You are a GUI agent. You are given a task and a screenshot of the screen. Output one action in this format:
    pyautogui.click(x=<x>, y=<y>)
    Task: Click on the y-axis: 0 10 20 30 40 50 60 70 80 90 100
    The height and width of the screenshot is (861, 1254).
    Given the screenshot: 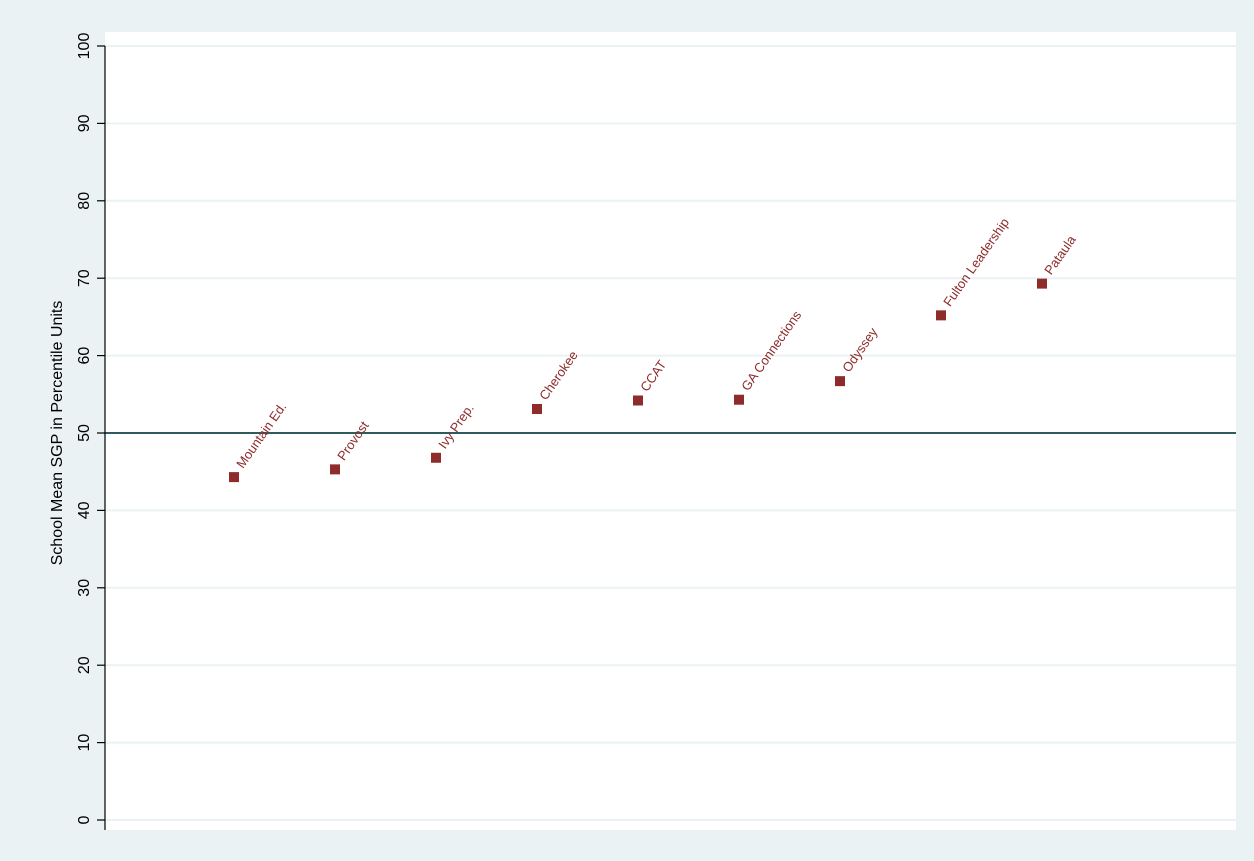 What is the action you would take?
    pyautogui.click(x=91, y=431)
    